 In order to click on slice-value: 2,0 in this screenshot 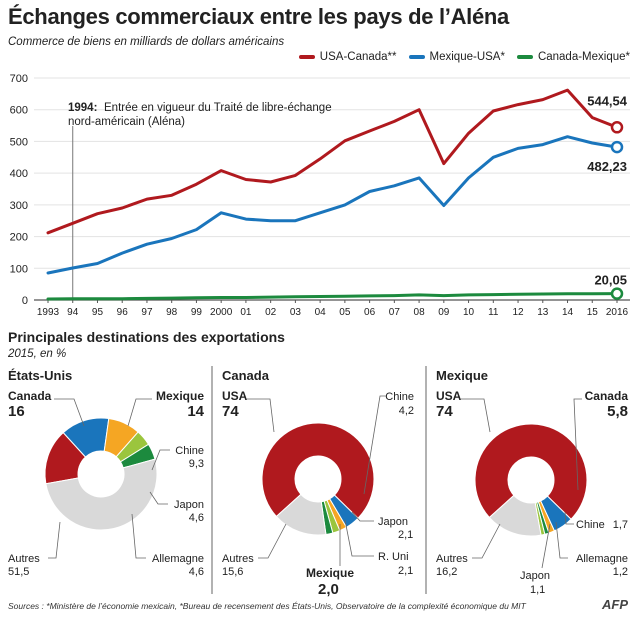, I will do `click(328, 589)`.